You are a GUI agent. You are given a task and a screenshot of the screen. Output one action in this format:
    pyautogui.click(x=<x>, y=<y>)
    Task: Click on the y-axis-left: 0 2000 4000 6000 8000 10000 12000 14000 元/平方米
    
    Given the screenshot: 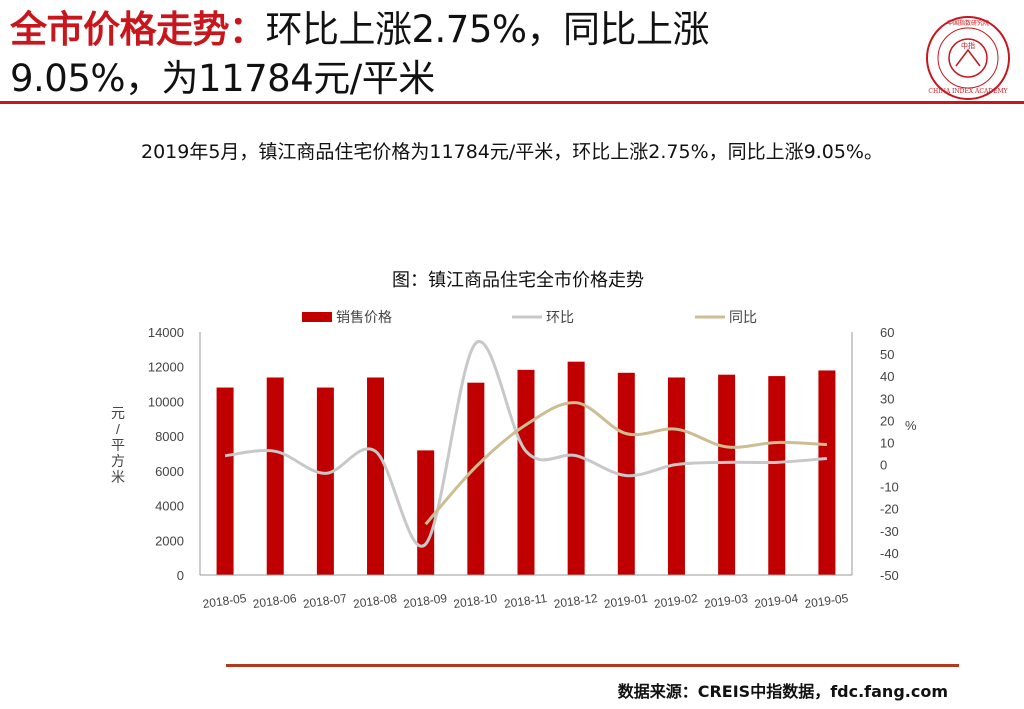 What is the action you would take?
    pyautogui.click(x=156, y=454)
    